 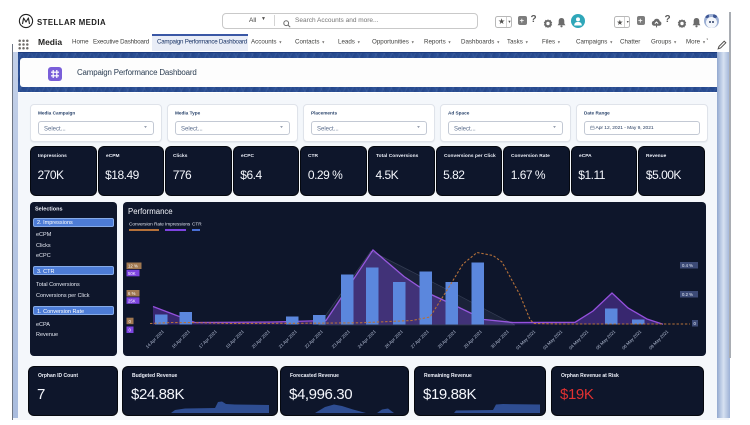 What do you see at coordinates (132, 300) in the screenshot?
I see `svg-text: 25K` at bounding box center [132, 300].